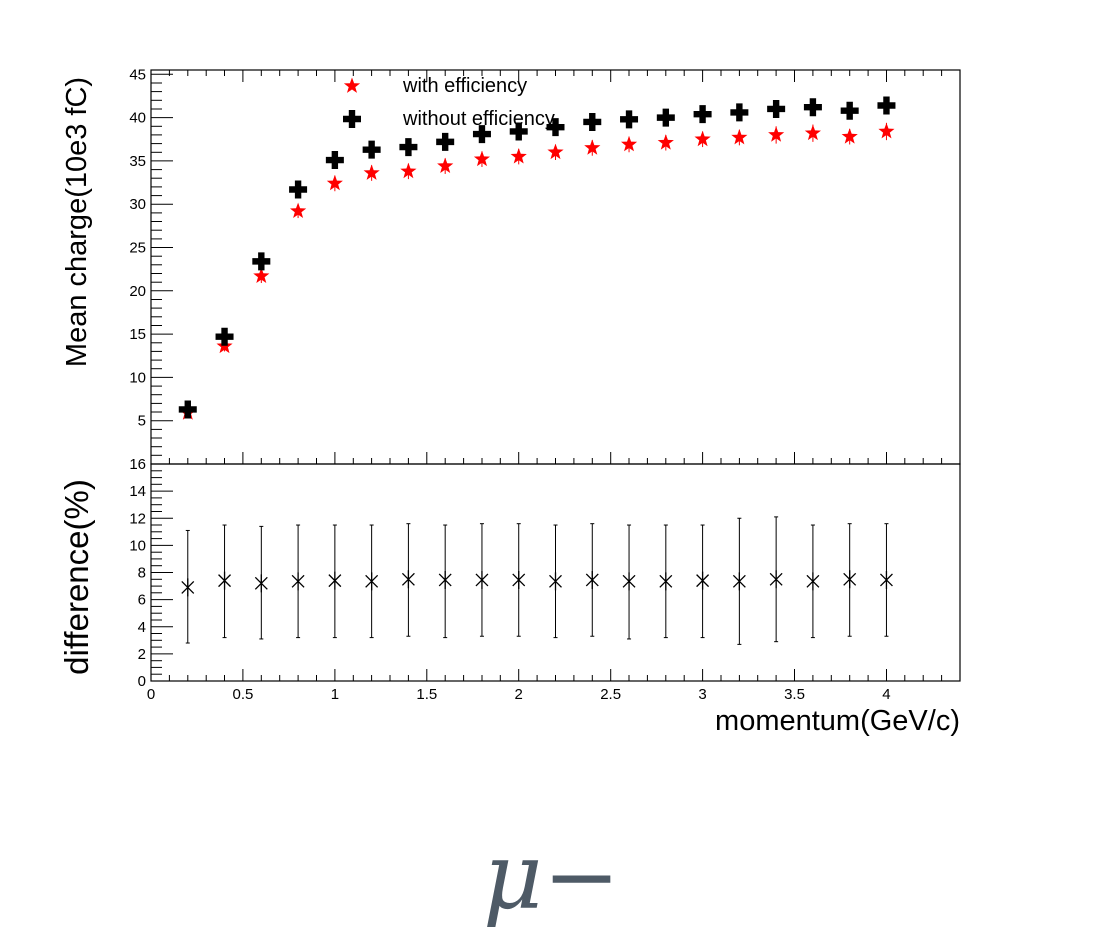  Describe the element at coordinates (519, 694) in the screenshot. I see `x-tick-label: 2` at that location.